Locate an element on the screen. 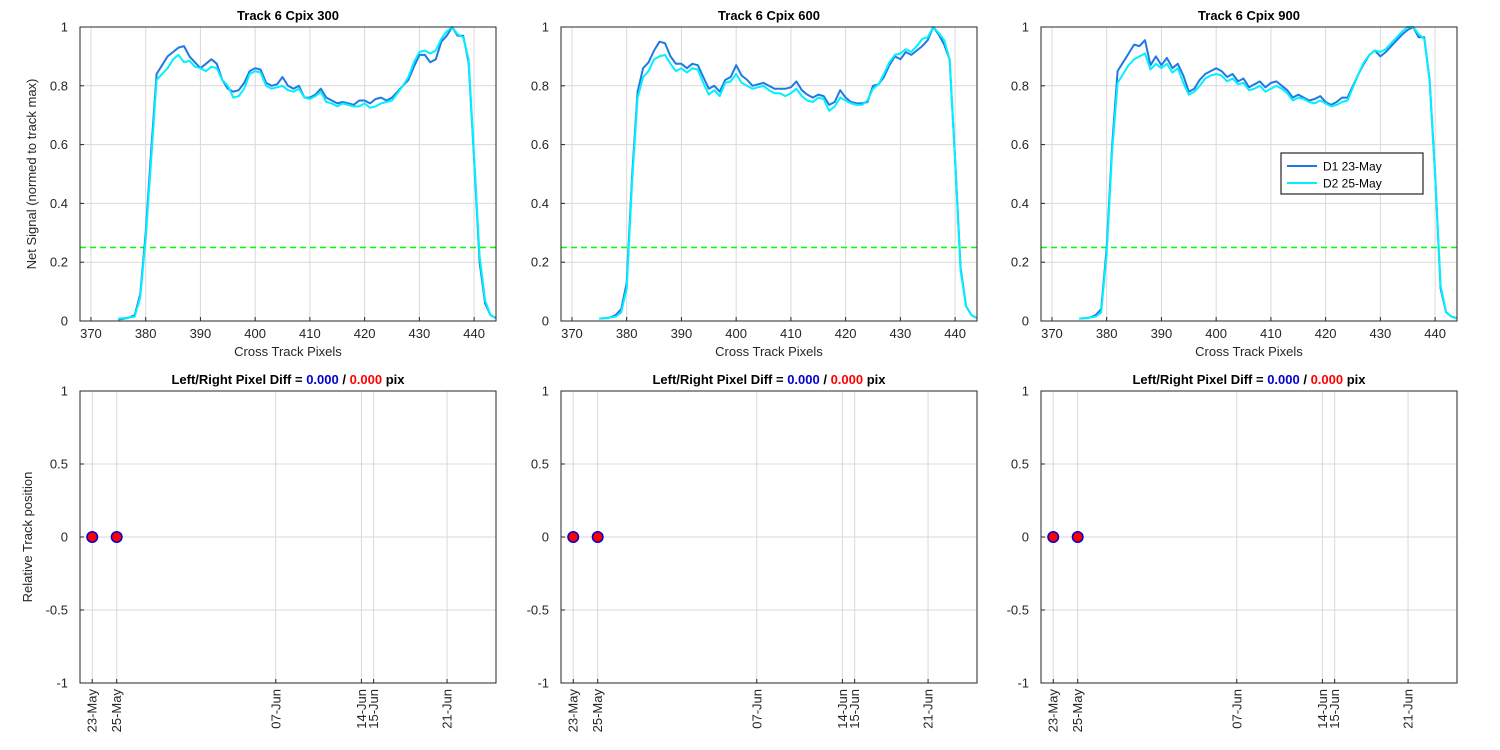  legend-label-d2: D2 25-May is located at coordinates (1352, 184).